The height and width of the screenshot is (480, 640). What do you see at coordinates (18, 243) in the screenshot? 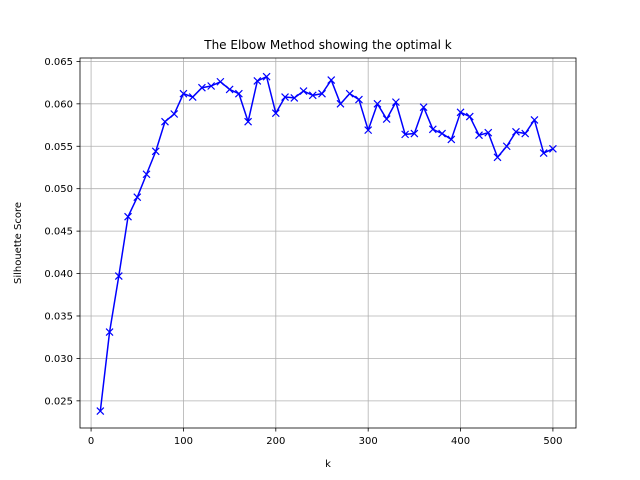
I see `y-axis-label: Silhouette Score` at bounding box center [18, 243].